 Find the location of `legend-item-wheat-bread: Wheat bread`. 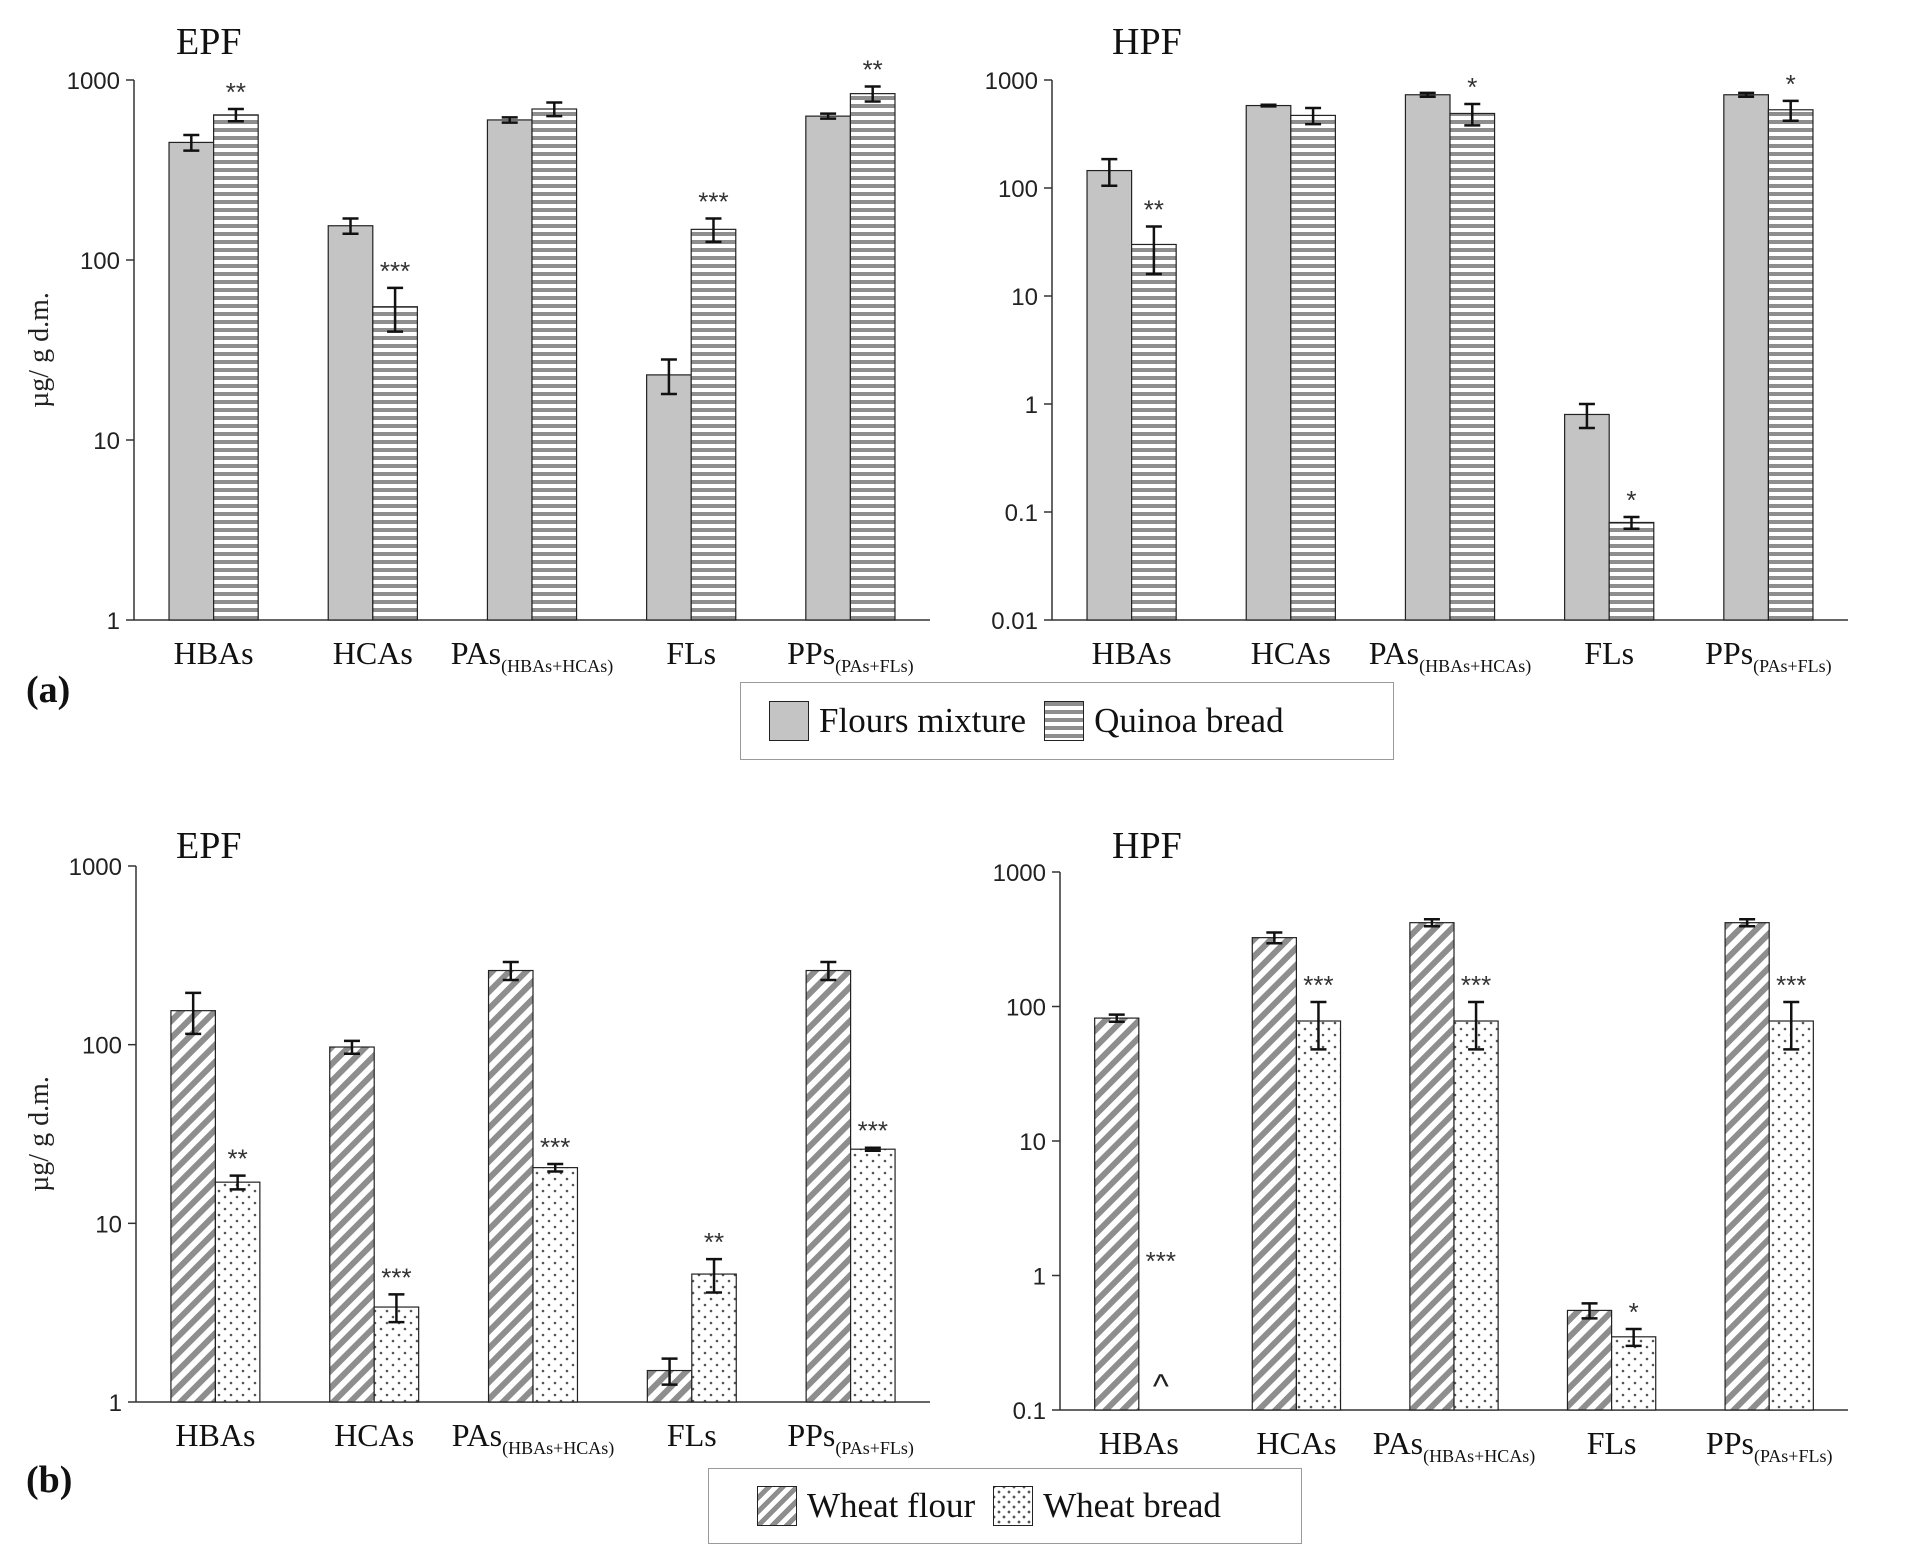

legend-item-wheat-bread: Wheat bread is located at coordinates (1107, 1506).